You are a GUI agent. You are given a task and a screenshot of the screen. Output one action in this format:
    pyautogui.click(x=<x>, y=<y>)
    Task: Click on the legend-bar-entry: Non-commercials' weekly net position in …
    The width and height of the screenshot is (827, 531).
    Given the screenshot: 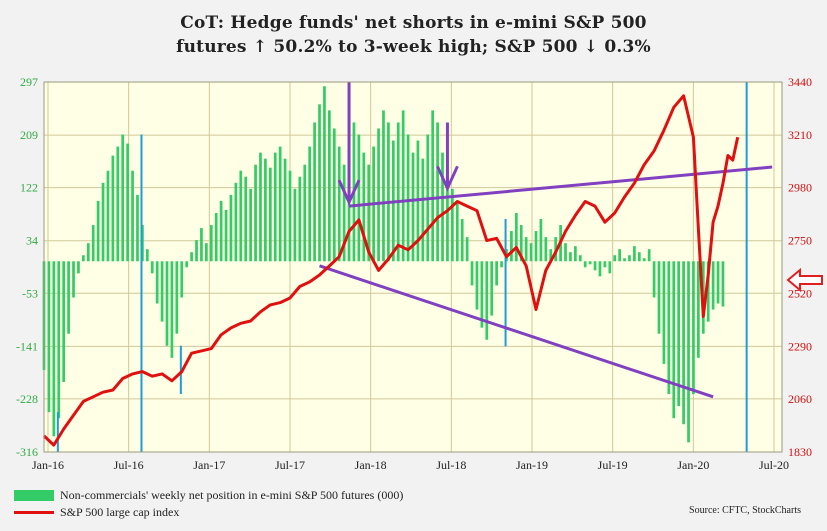 What is the action you would take?
    pyautogui.click(x=208, y=495)
    